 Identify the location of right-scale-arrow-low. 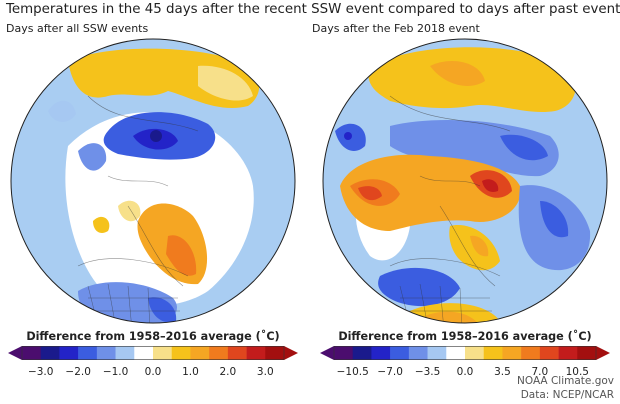
(327, 353).